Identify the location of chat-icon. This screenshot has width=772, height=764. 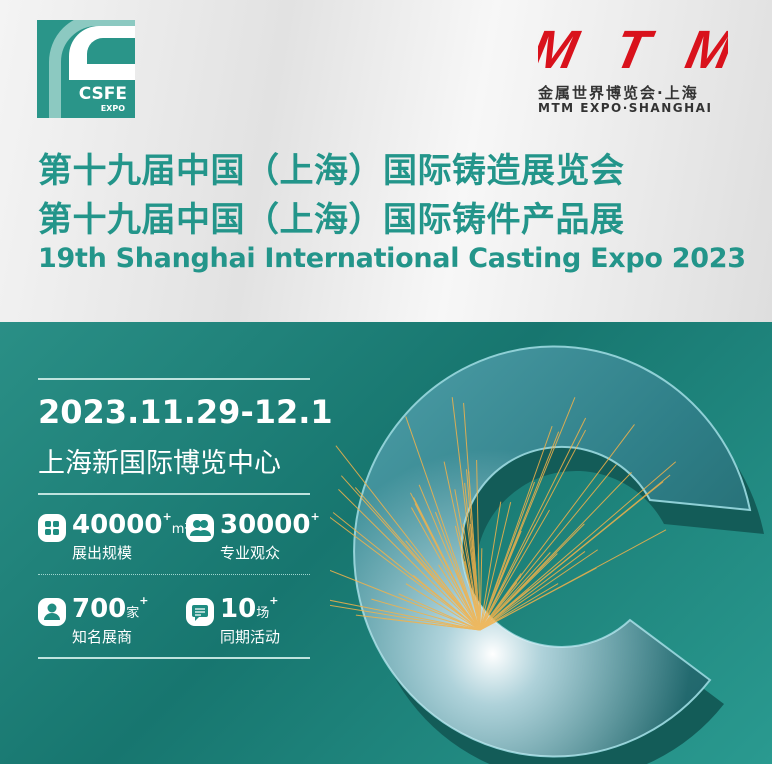
(200, 612).